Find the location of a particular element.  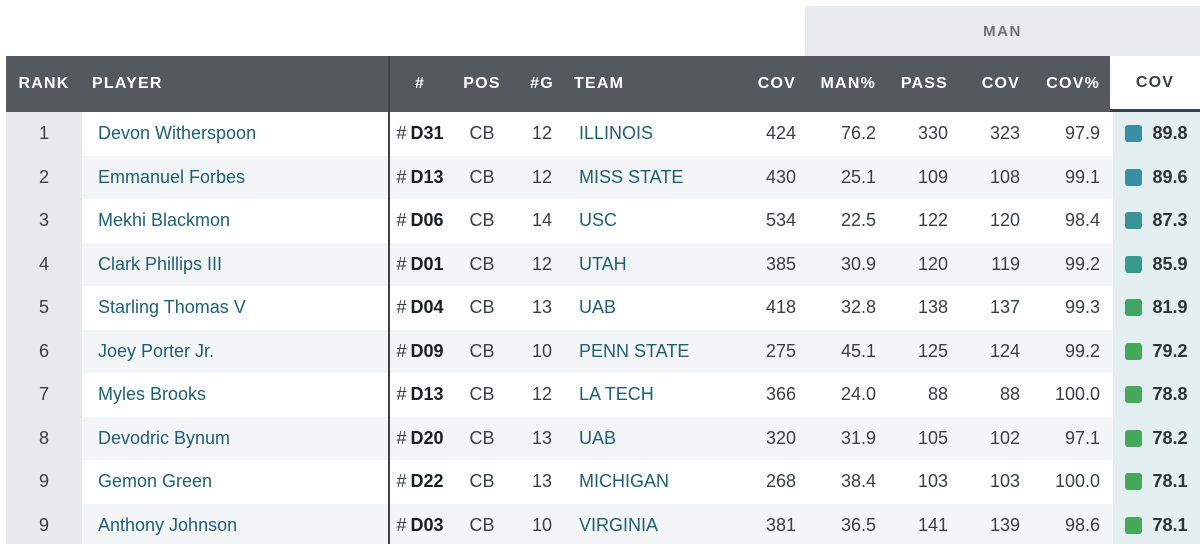

pass-cell: 109 is located at coordinates (932, 176).